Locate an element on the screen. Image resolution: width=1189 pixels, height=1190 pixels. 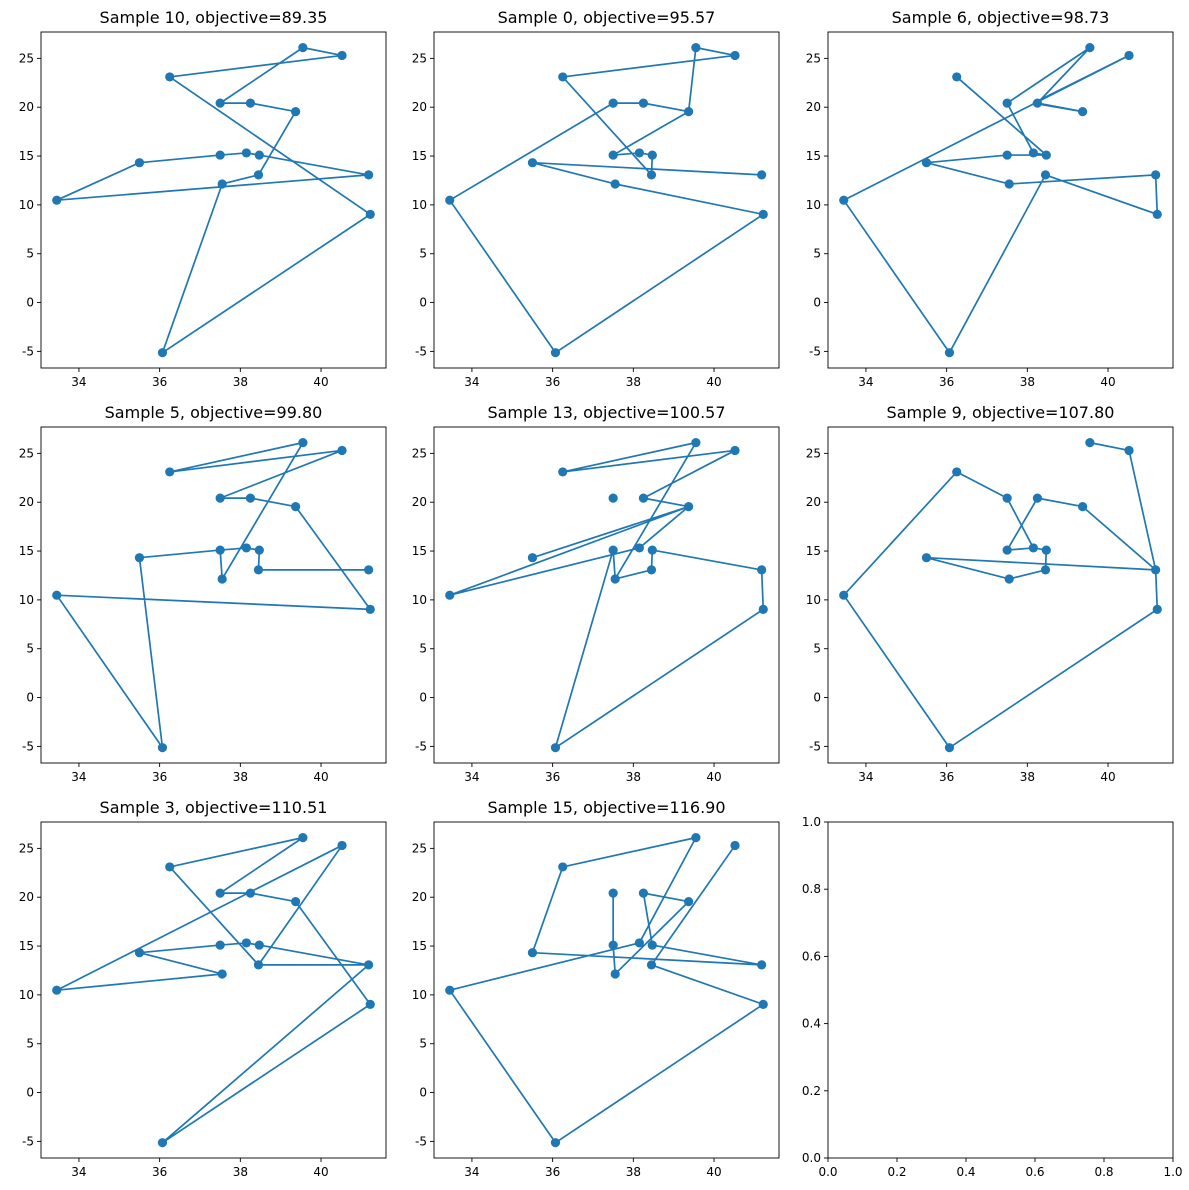
subplot-title: Sample 3, objective=110.51 is located at coordinates (214, 807).